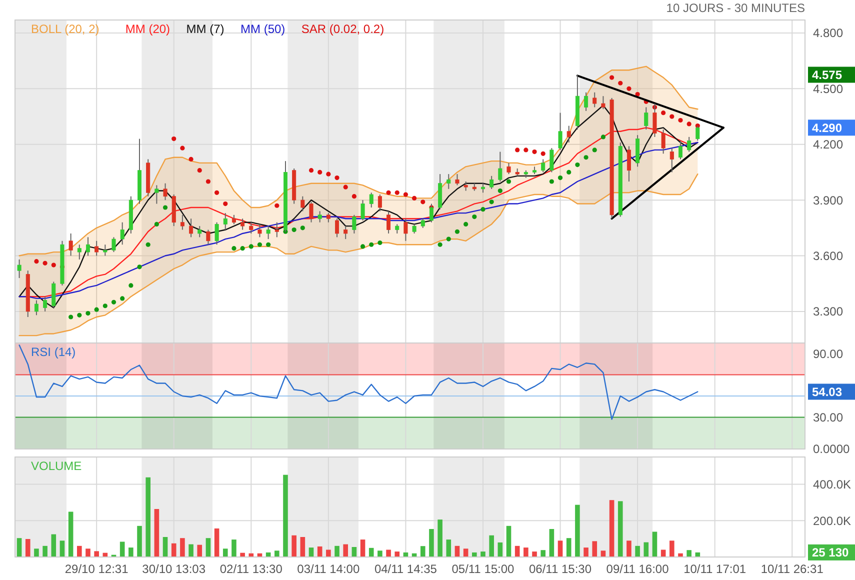 This screenshot has height=580, width=855. I want to click on text: 4.290, so click(827, 127).